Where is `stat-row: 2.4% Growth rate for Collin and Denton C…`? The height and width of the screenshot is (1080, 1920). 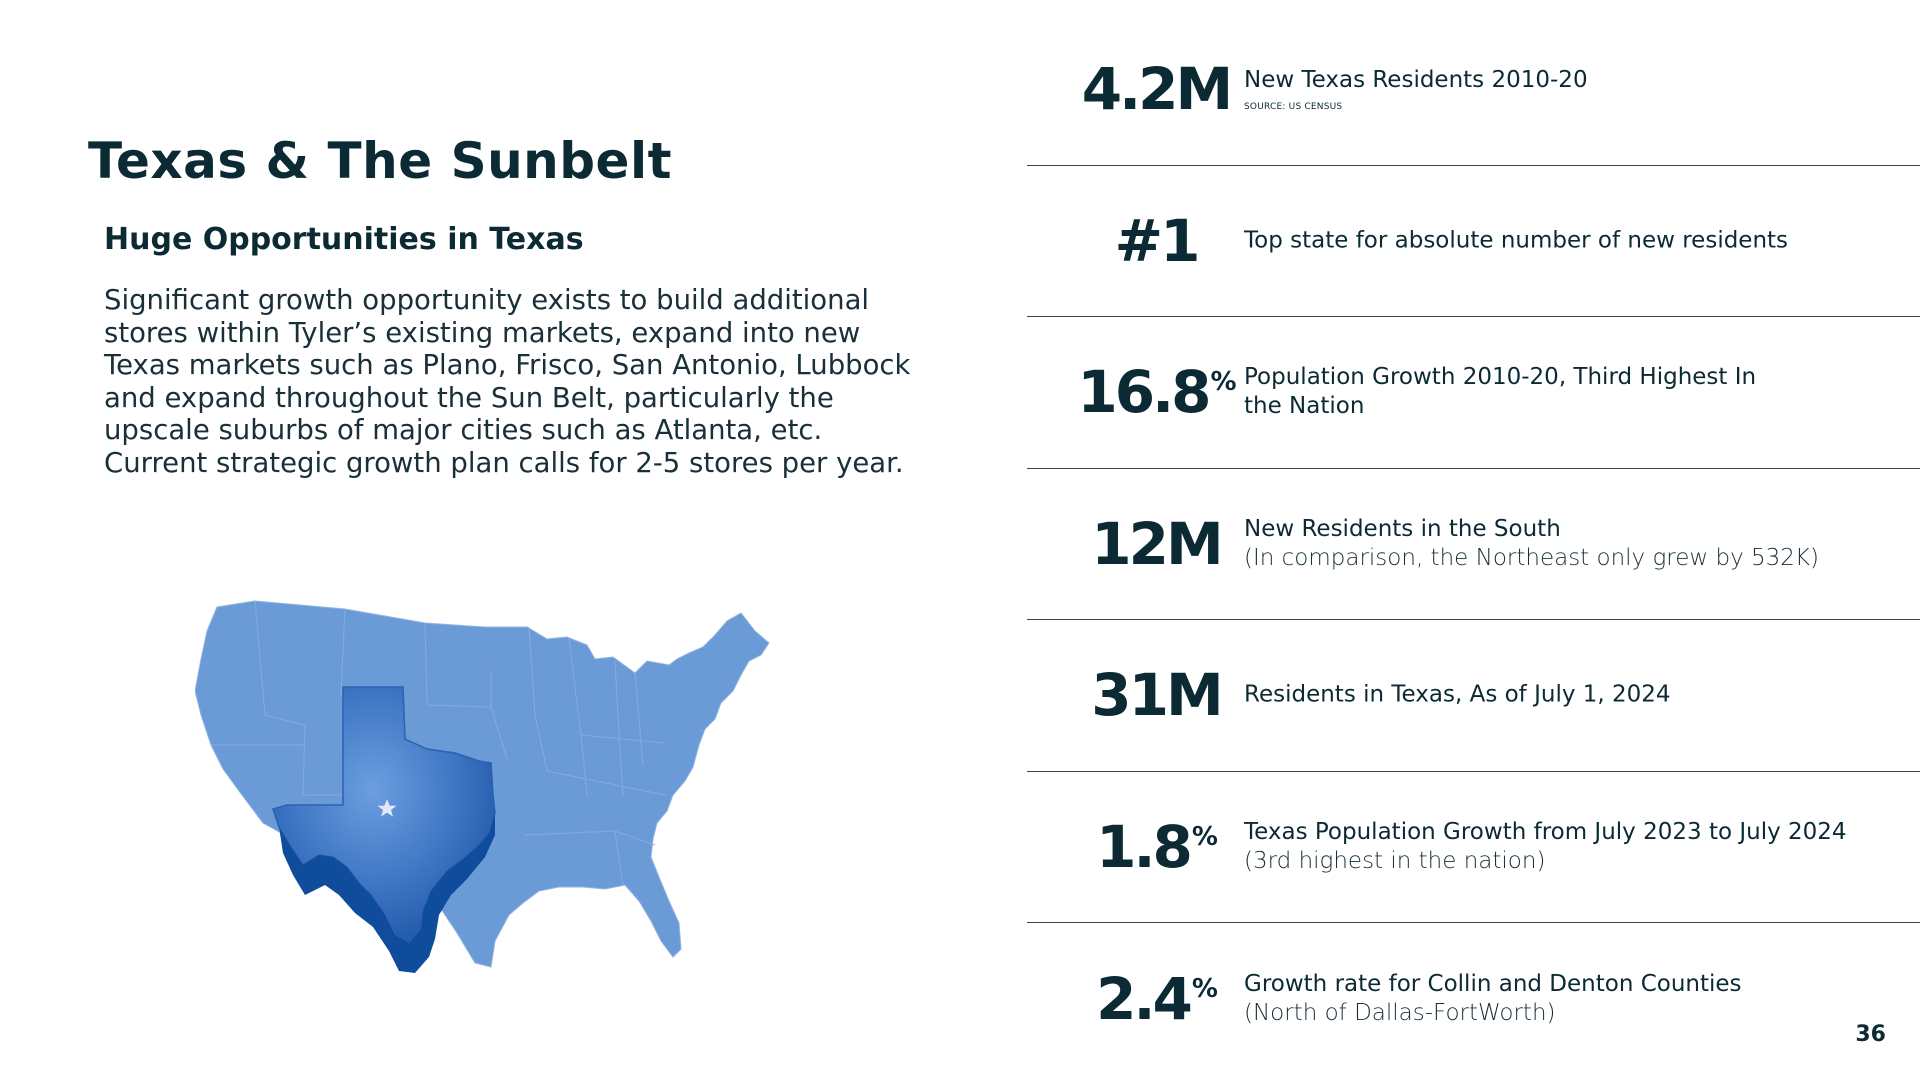 stat-row: 2.4% Growth rate for Collin and Denton C… is located at coordinates (1473, 999).